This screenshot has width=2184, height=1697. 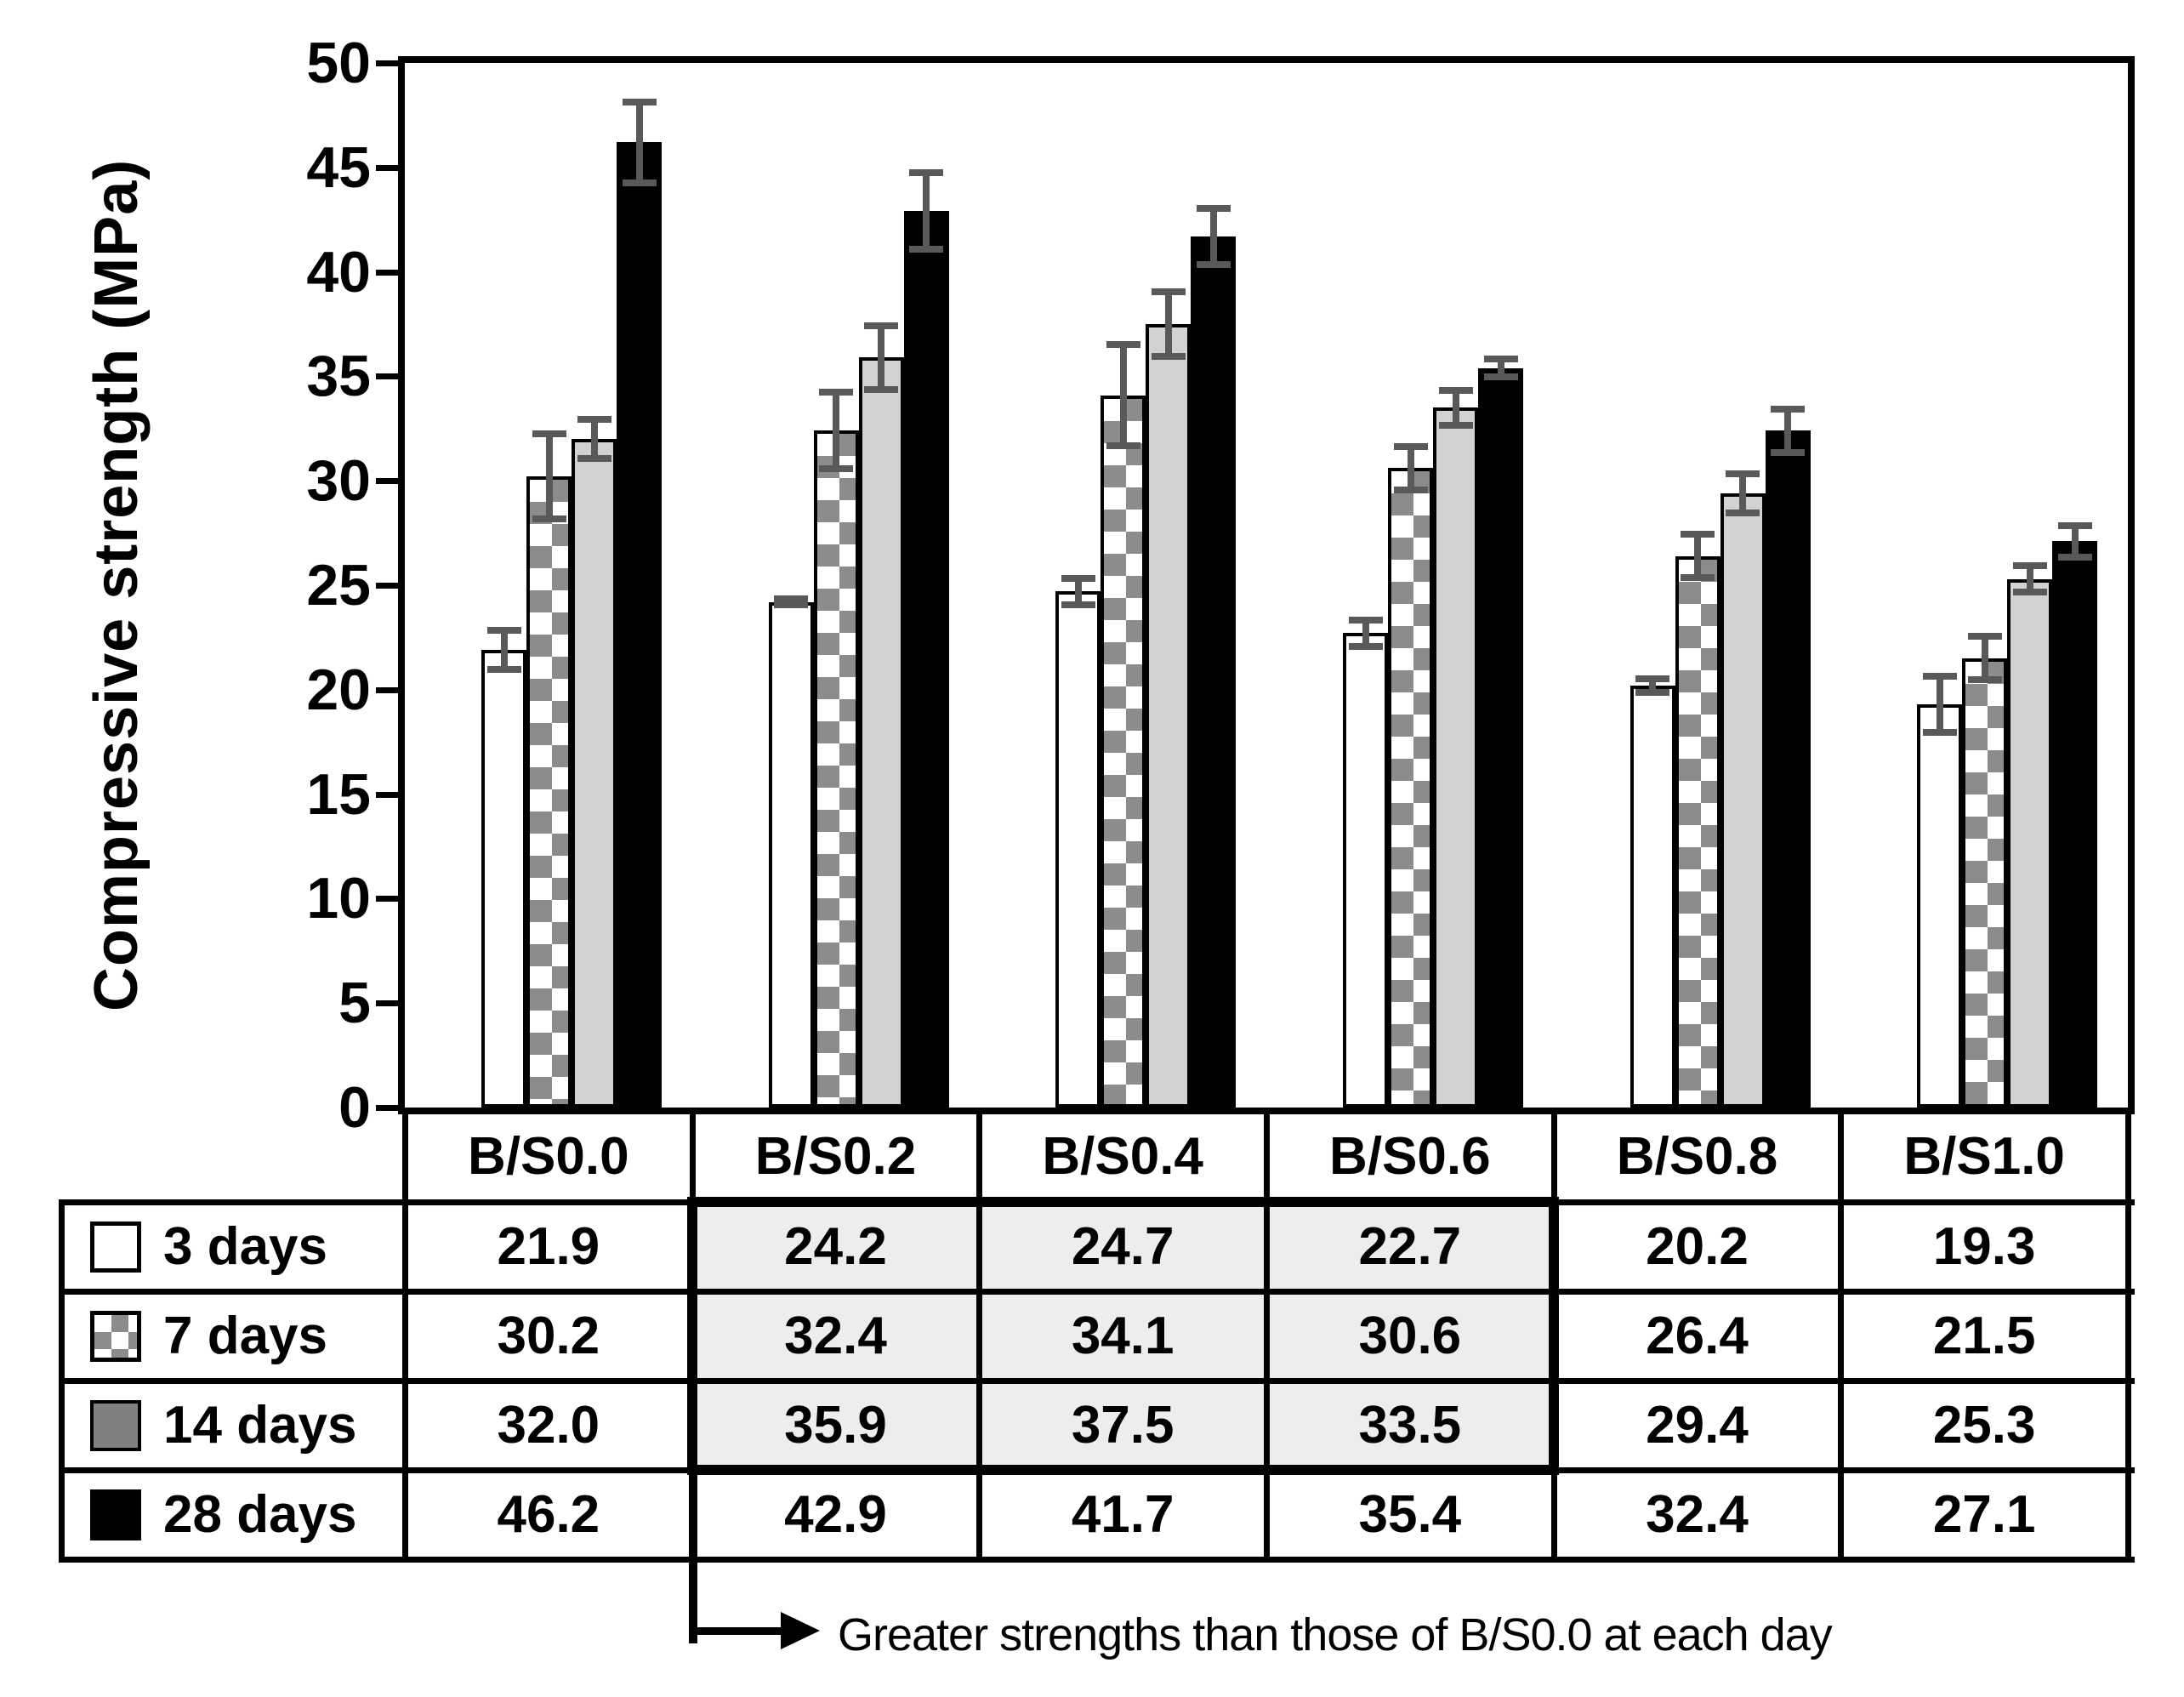 What do you see at coordinates (549, 792) in the screenshot?
I see `bar-7-days-B/S0.0` at bounding box center [549, 792].